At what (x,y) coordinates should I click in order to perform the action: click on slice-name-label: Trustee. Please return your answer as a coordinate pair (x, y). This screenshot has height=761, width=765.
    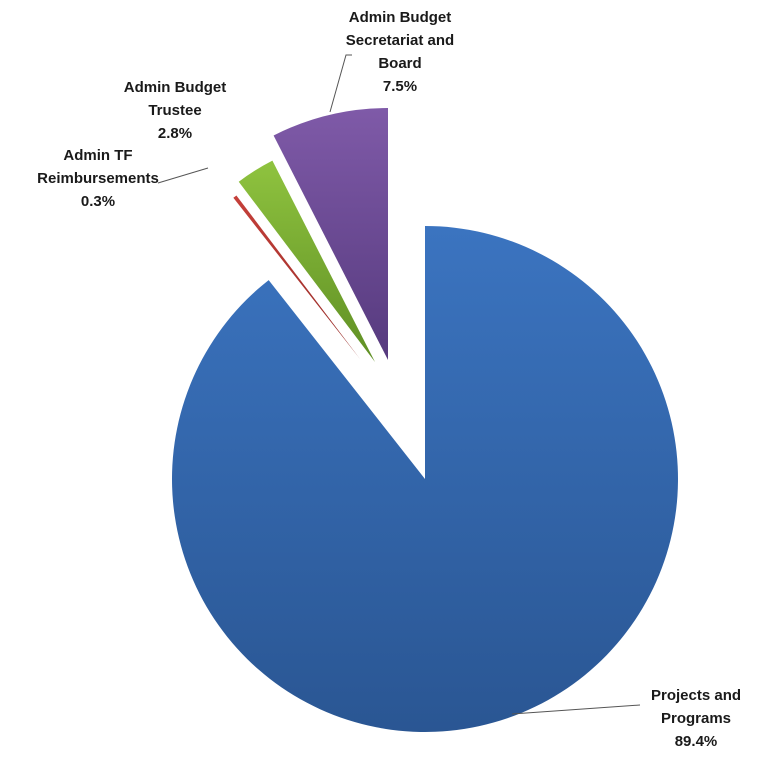
    Looking at the image, I should click on (174, 110).